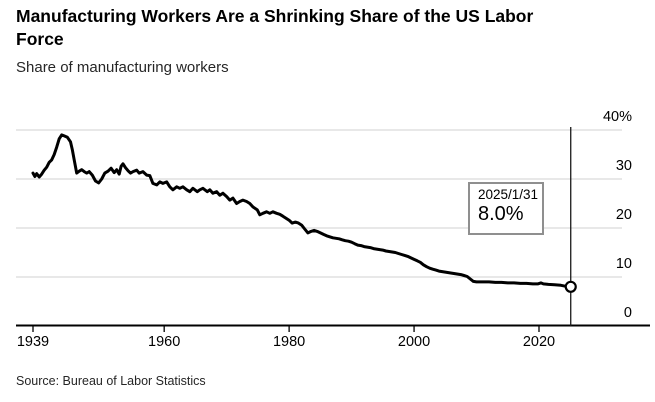  What do you see at coordinates (623, 166) in the screenshot?
I see `y-axis-label-30: 30` at bounding box center [623, 166].